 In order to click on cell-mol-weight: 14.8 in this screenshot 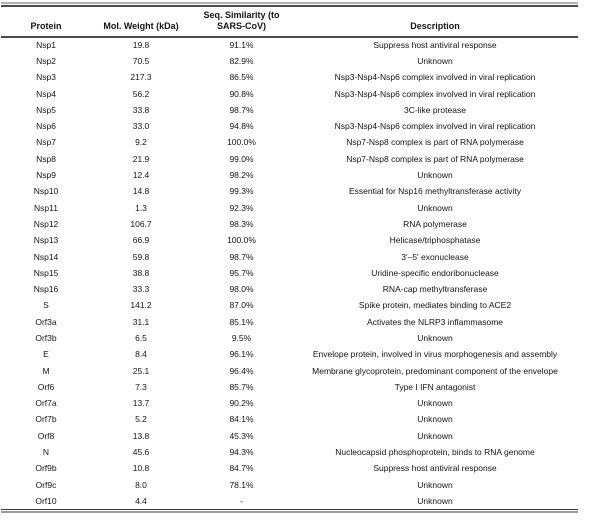, I will do `click(141, 191)`.